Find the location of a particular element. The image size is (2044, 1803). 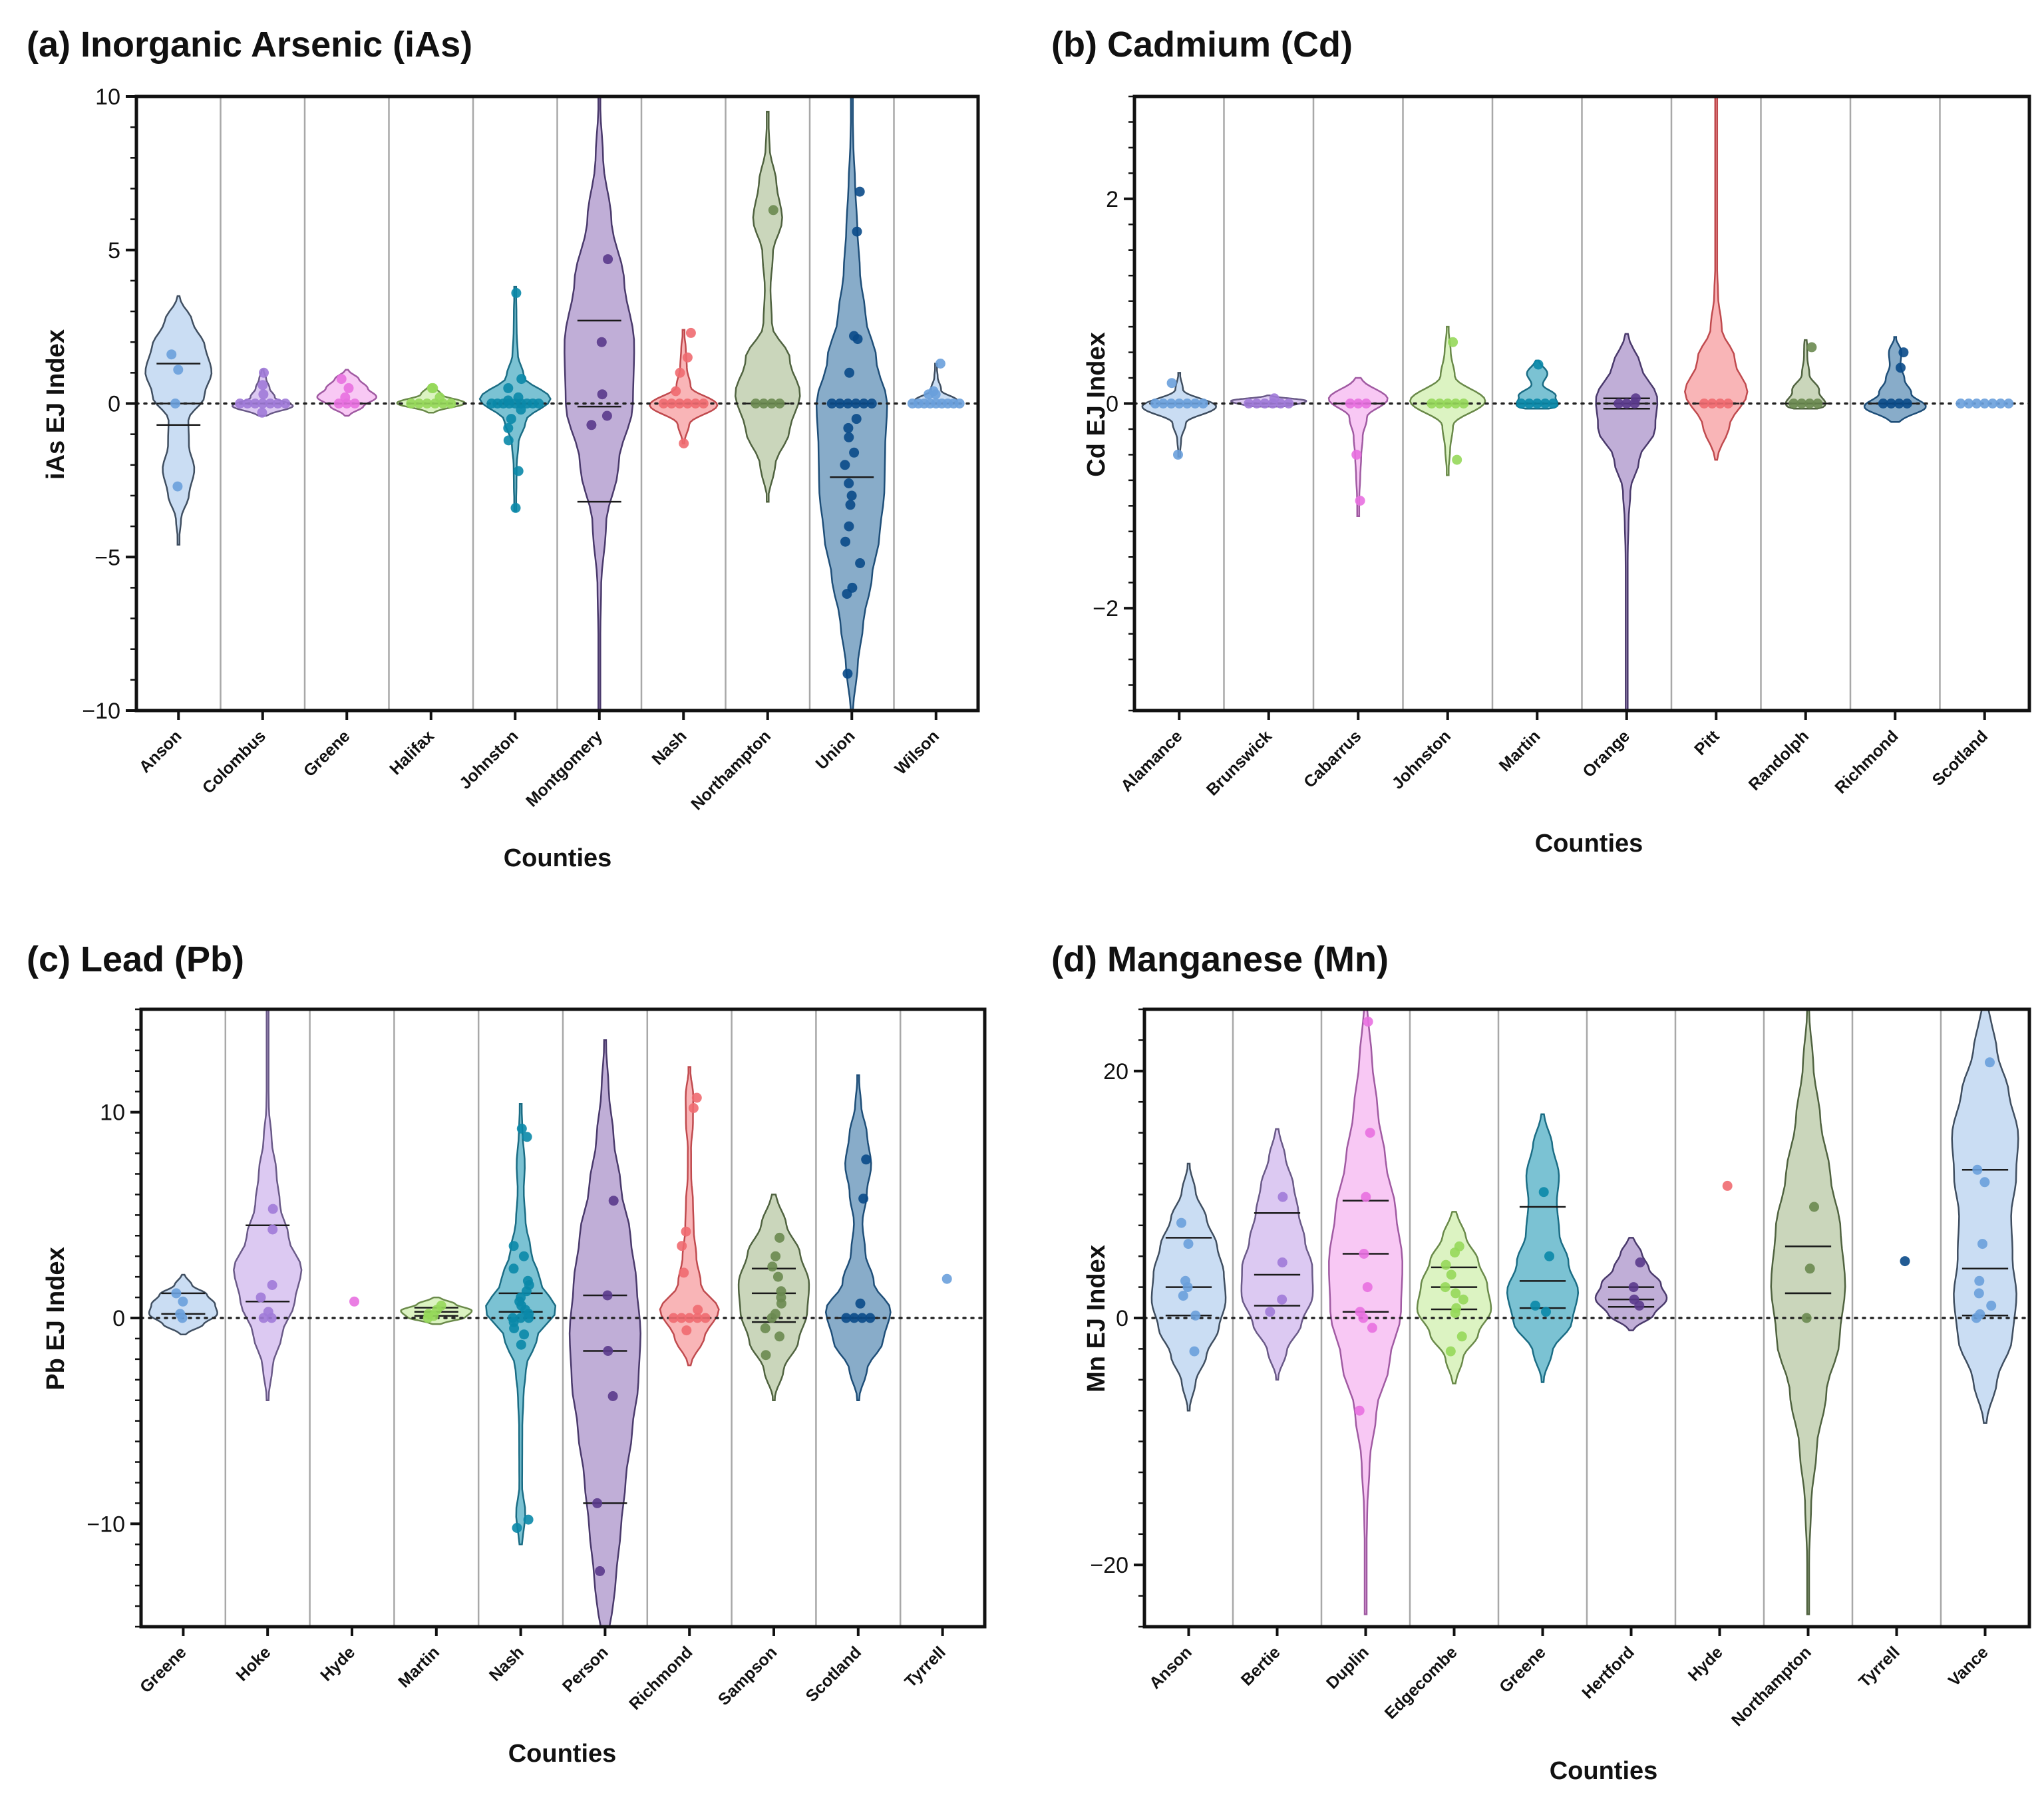

panel-b-xlabel: Counties is located at coordinates (1589, 844).